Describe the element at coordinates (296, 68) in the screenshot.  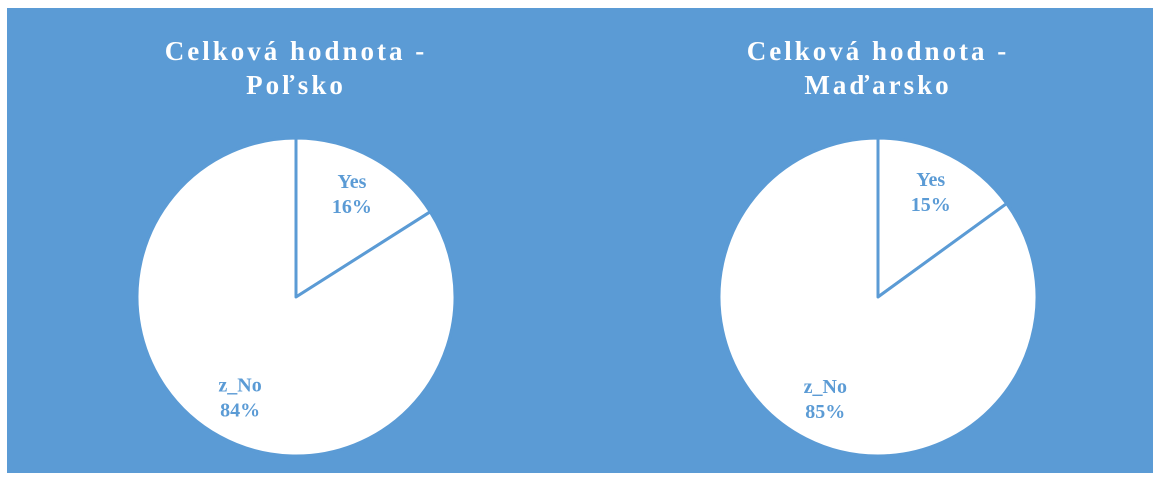
I see `chart-title: Celková hodnota - Poľsko` at that location.